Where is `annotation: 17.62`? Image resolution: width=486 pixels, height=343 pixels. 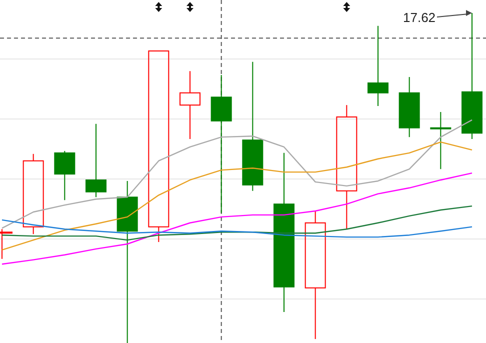
annotation: 17.62 is located at coordinates (419, 17).